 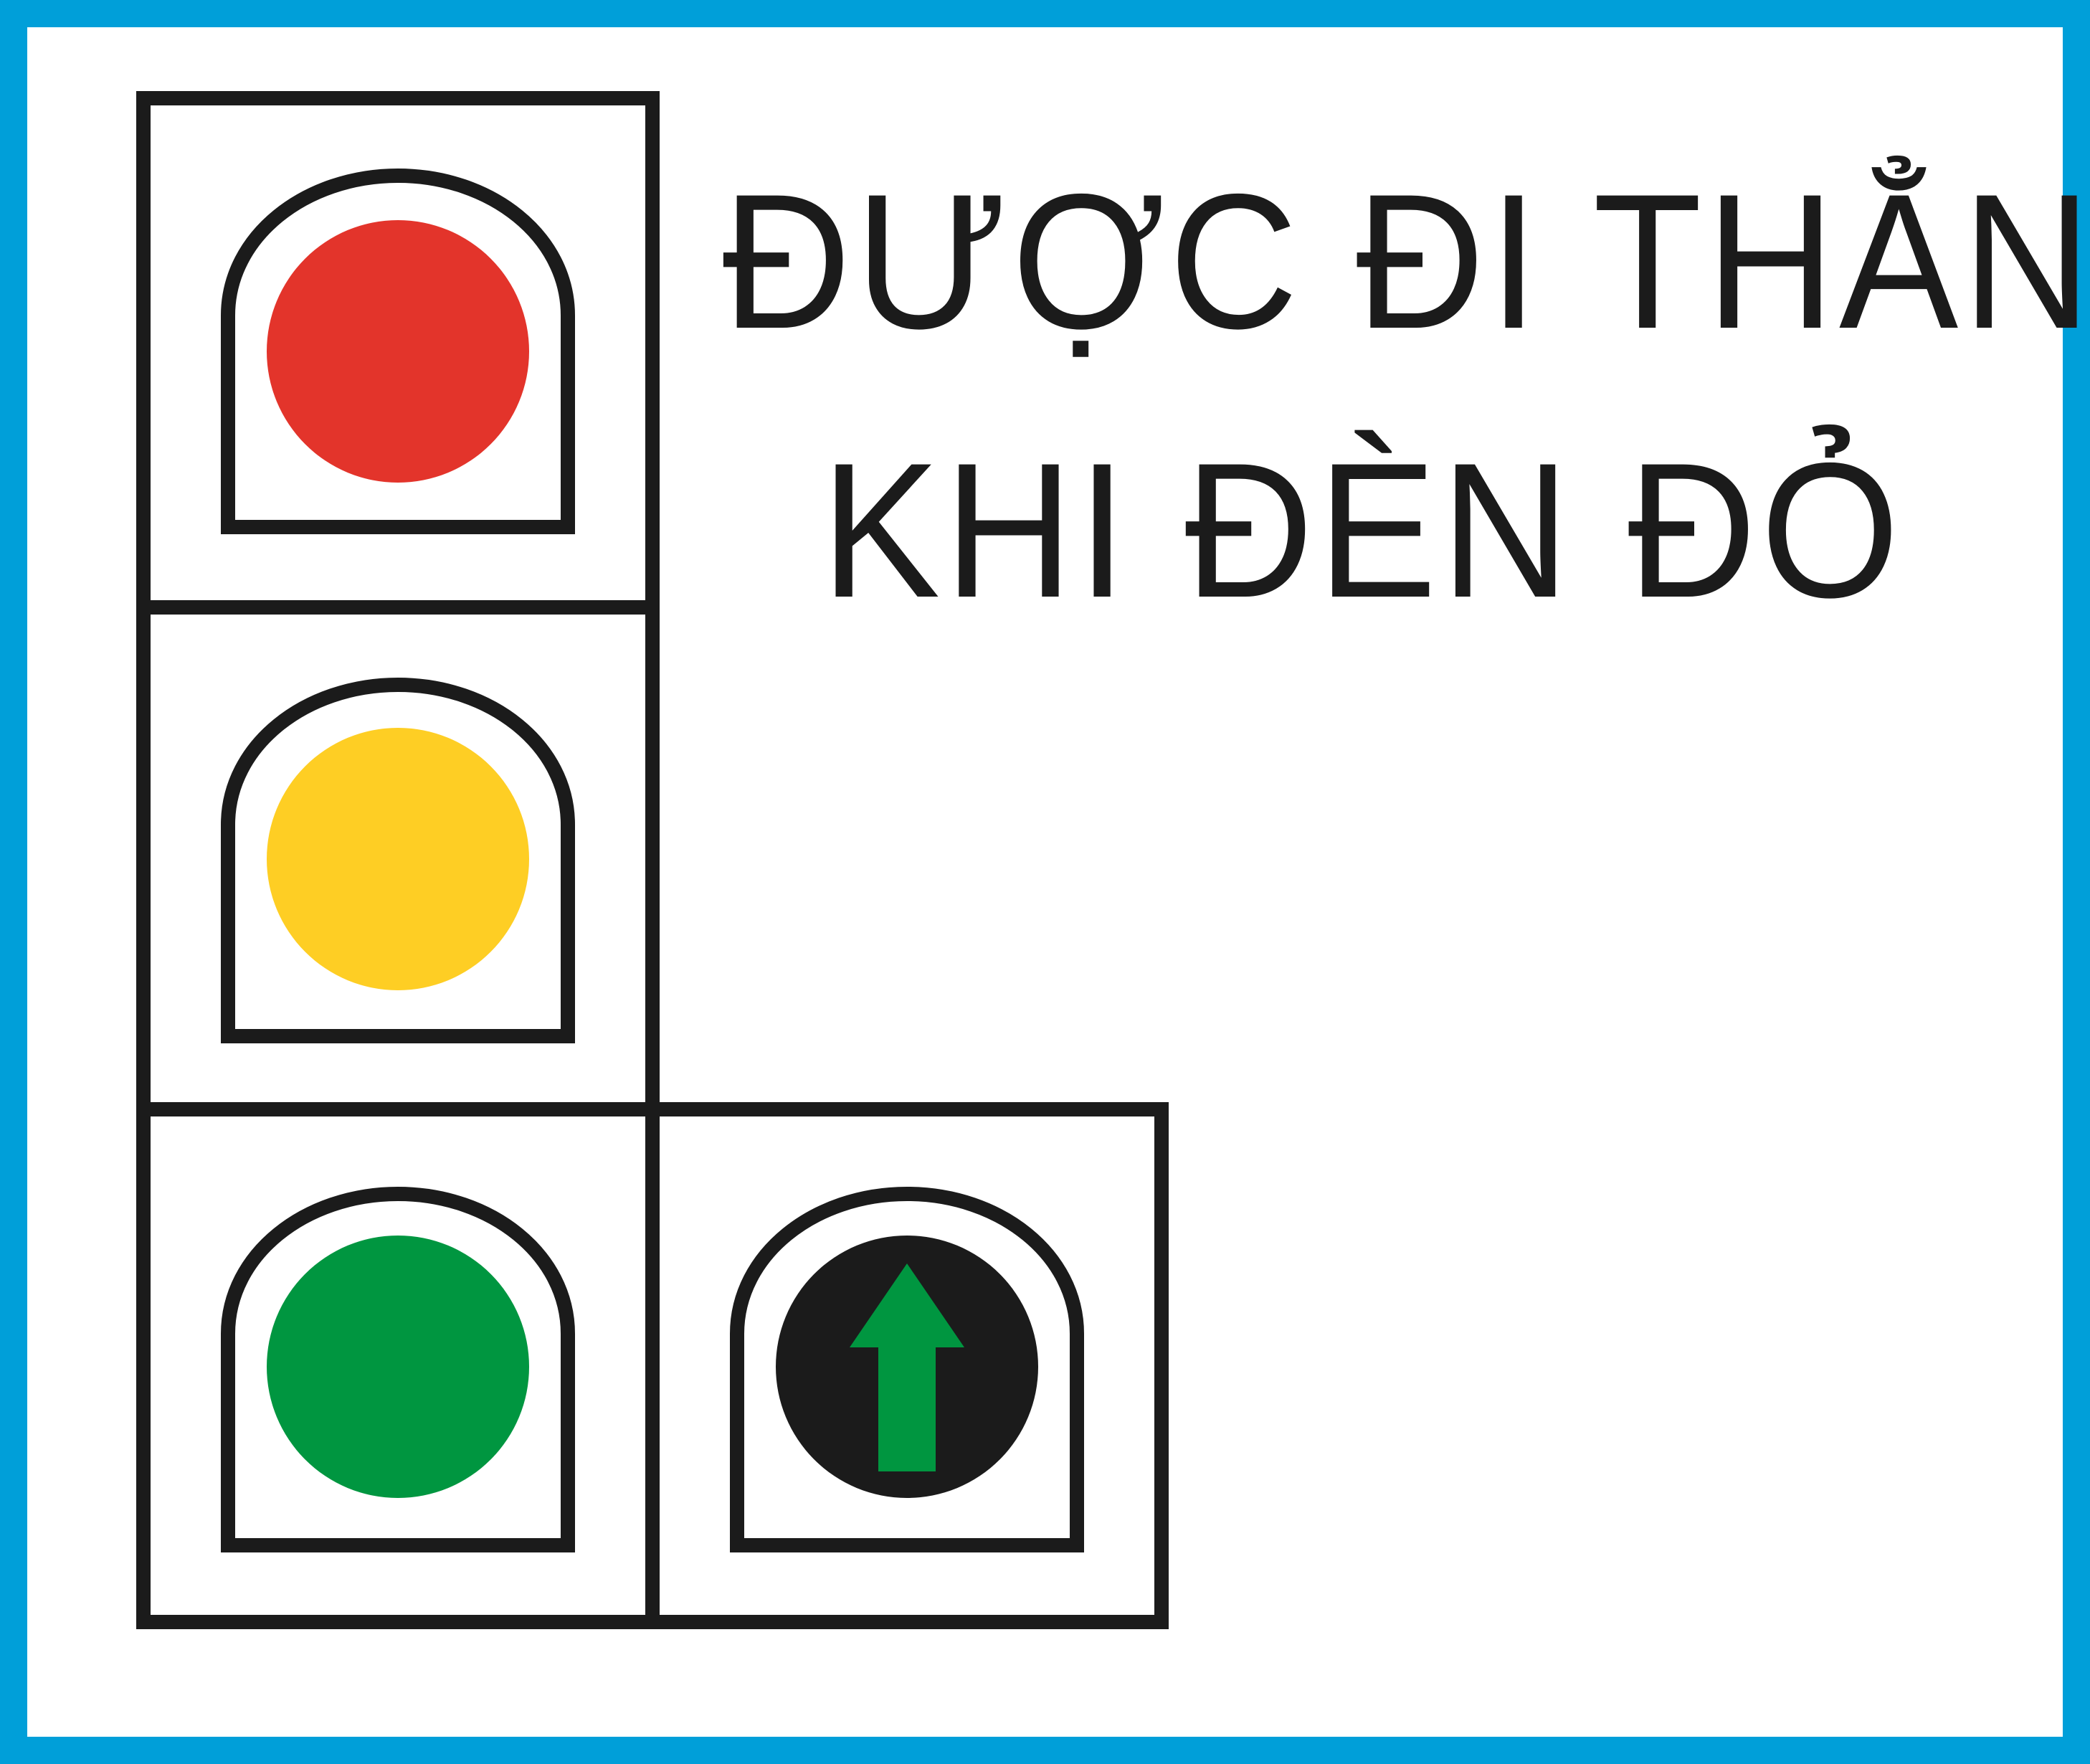 I want to click on yellow-light-visor, so click(x=398, y=860).